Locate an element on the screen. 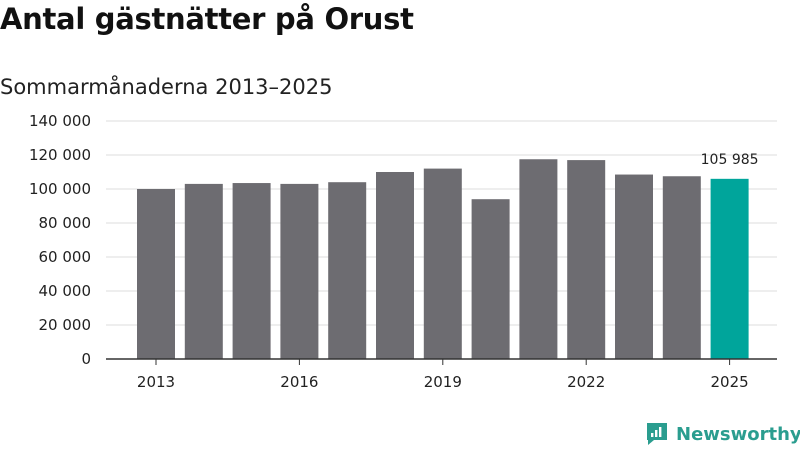 The image size is (800, 450). bar-2017 is located at coordinates (347, 270).